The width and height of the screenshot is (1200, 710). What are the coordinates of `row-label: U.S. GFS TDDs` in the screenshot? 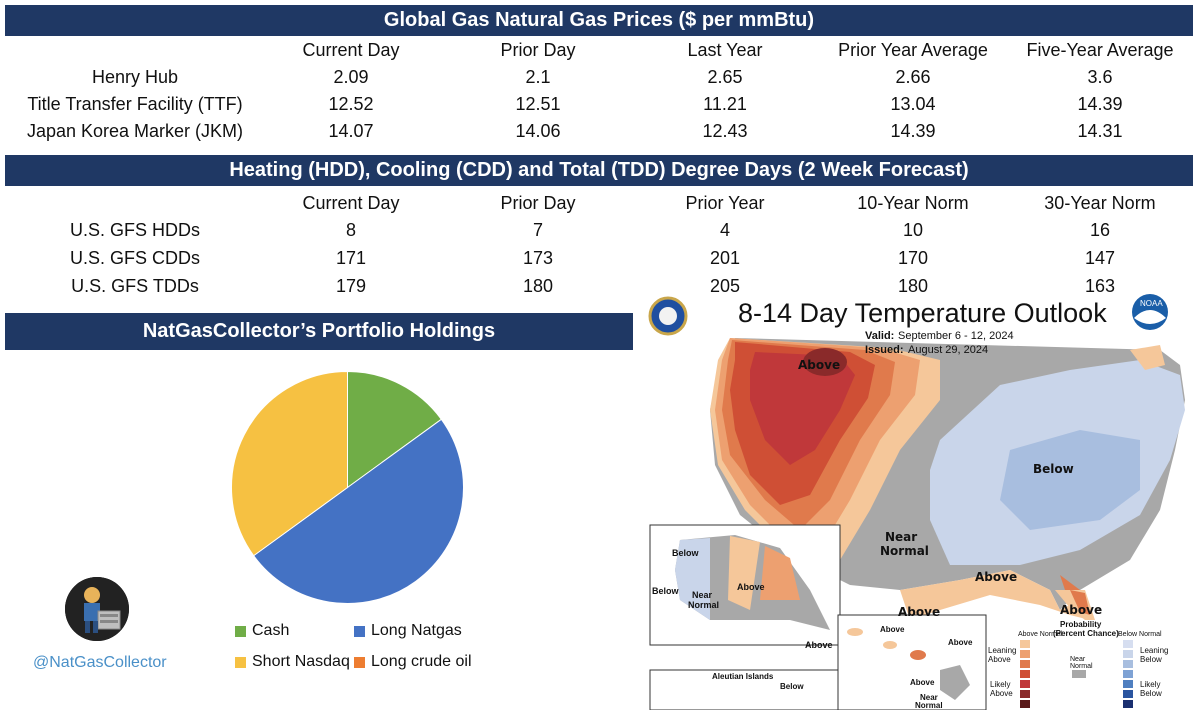 It's located at (135, 286).